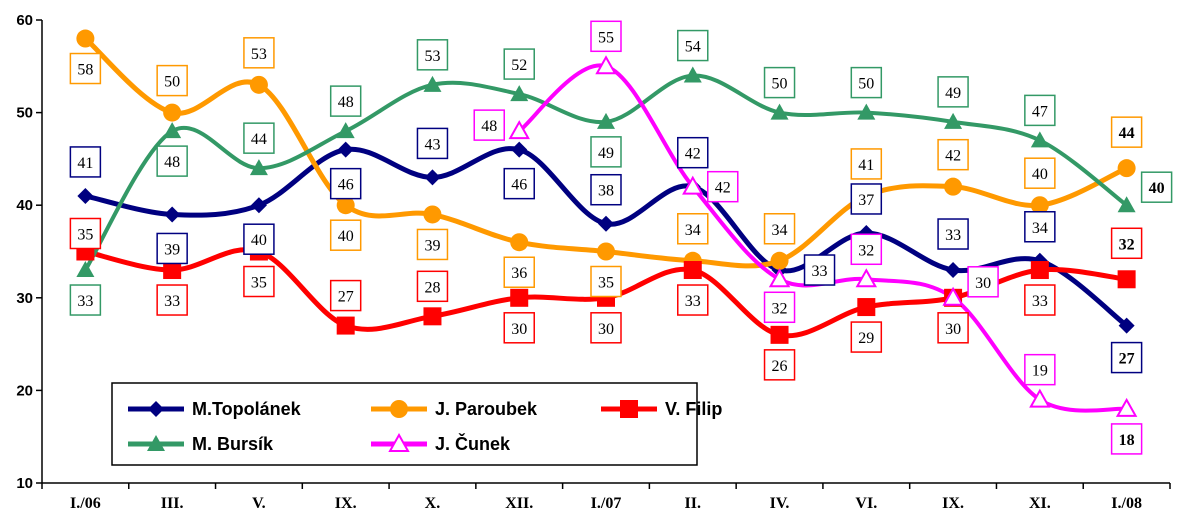 This screenshot has height=521, width=1180. I want to click on data-label: 19, so click(1040, 371).